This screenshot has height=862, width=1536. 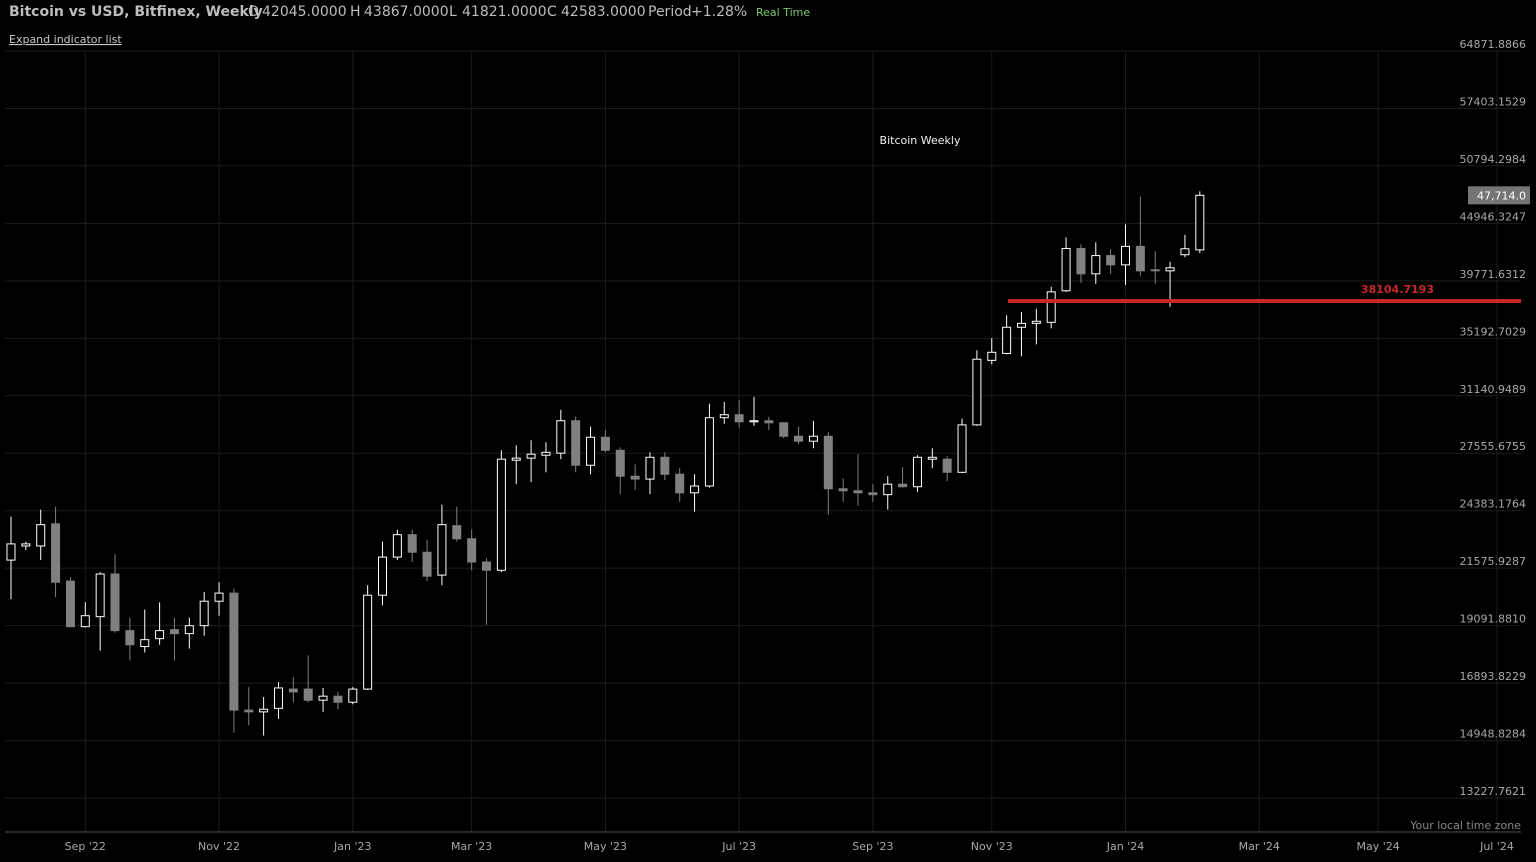 What do you see at coordinates (352, 846) in the screenshot?
I see `x-tick-label: Jan '23` at bounding box center [352, 846].